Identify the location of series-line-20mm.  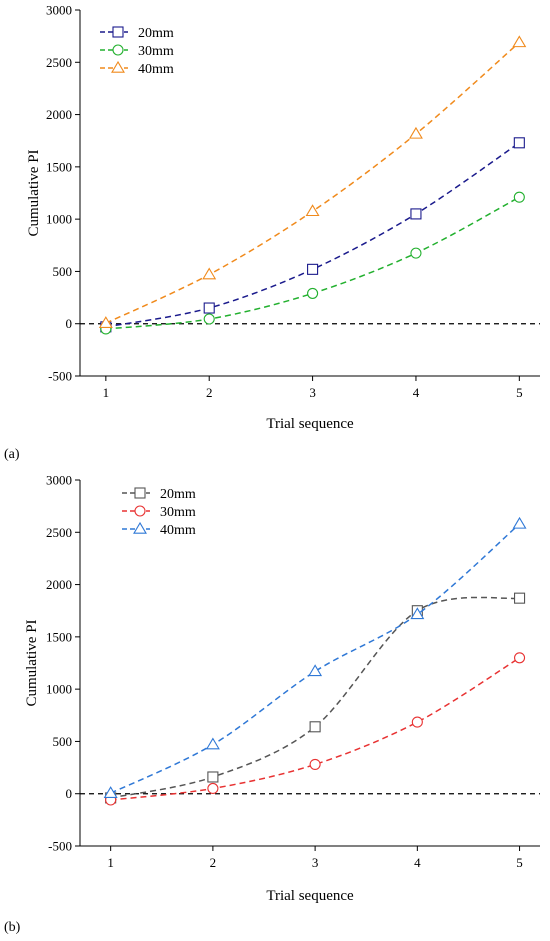
(312, 235).